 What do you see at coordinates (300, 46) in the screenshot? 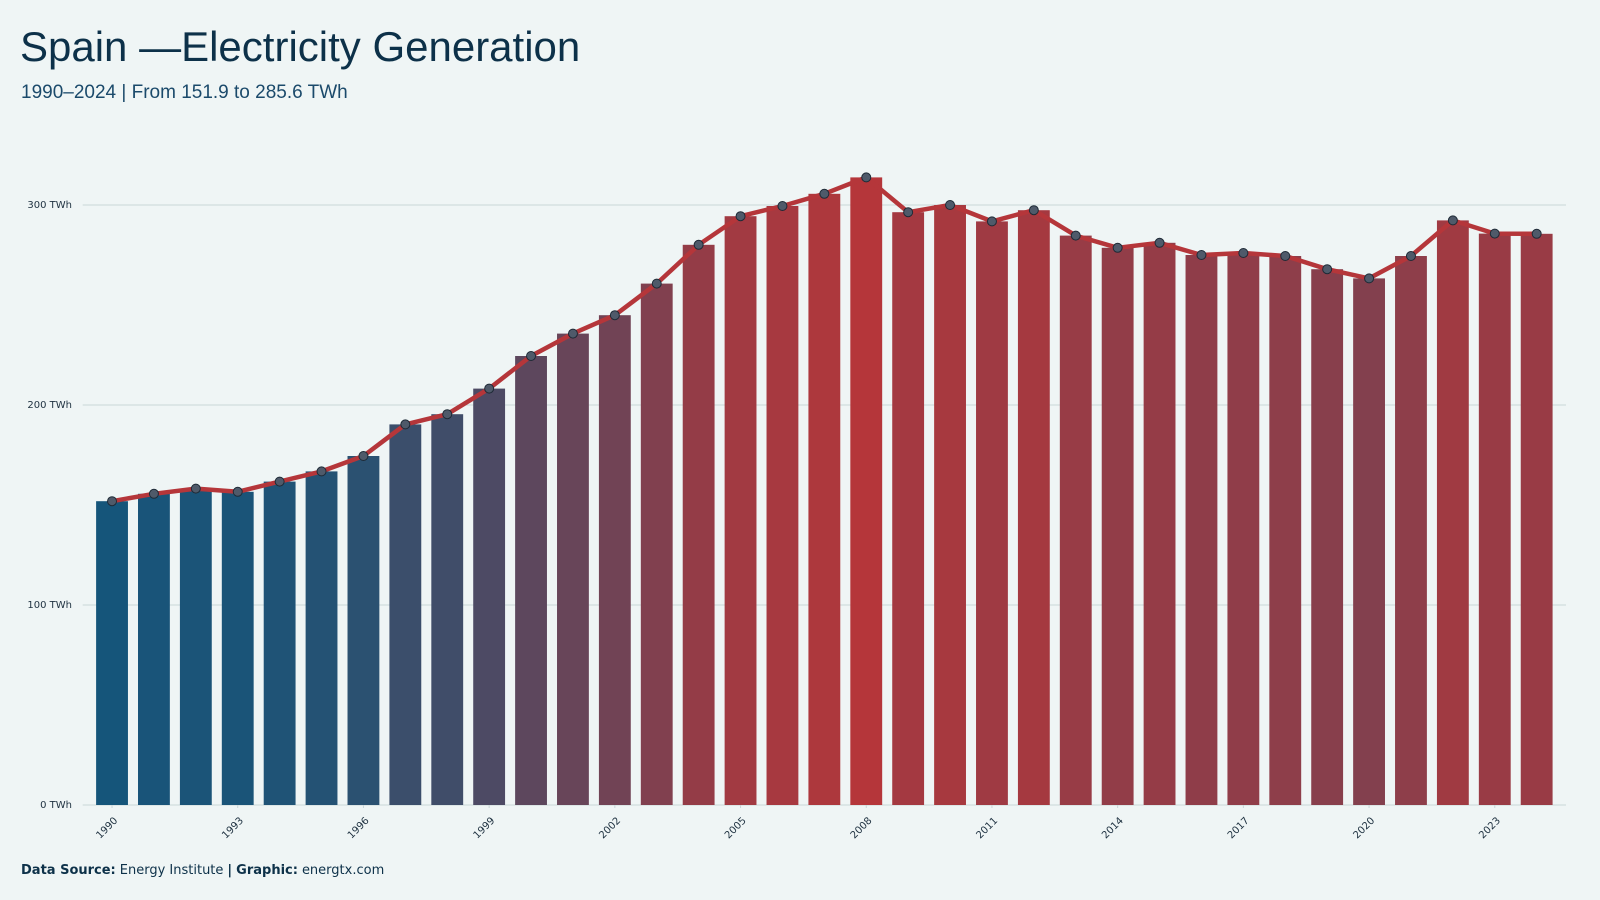
I see `chart-title: Spain —Electricity Generation` at bounding box center [300, 46].